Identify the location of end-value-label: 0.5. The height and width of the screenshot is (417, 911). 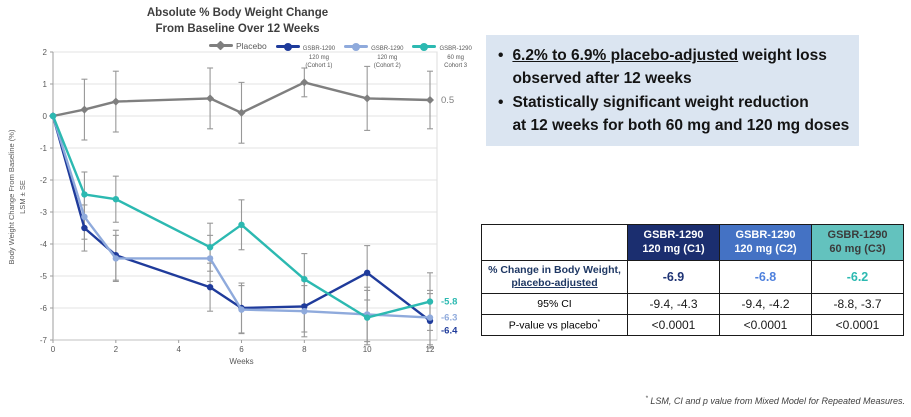
(447, 100).